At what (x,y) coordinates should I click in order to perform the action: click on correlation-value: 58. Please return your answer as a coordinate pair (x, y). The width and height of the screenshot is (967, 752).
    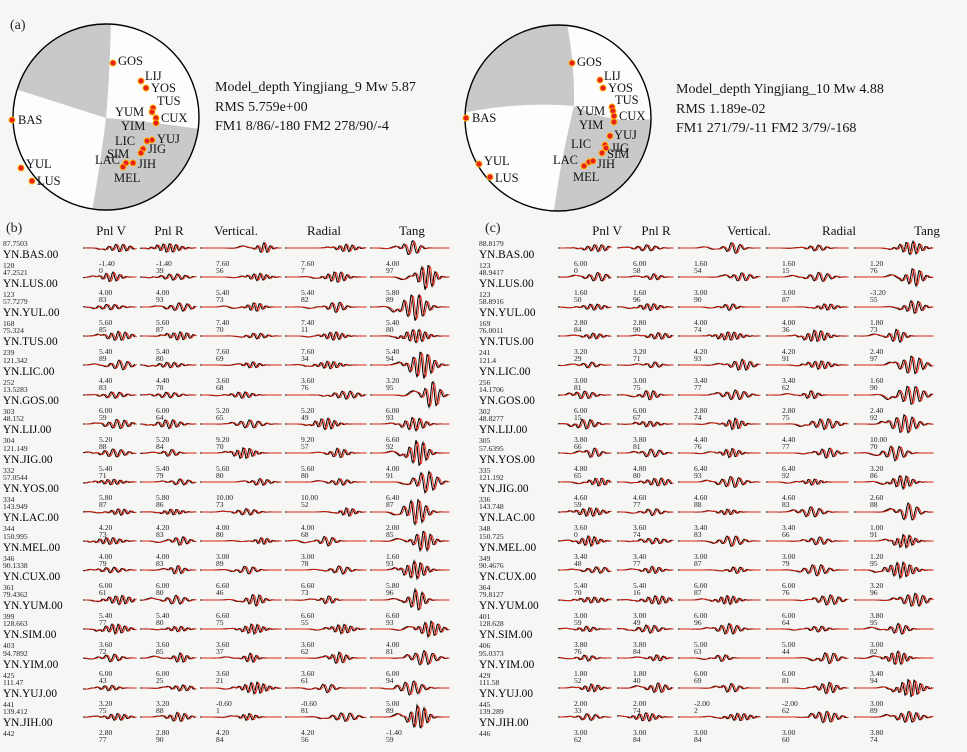
    Looking at the image, I should click on (637, 270).